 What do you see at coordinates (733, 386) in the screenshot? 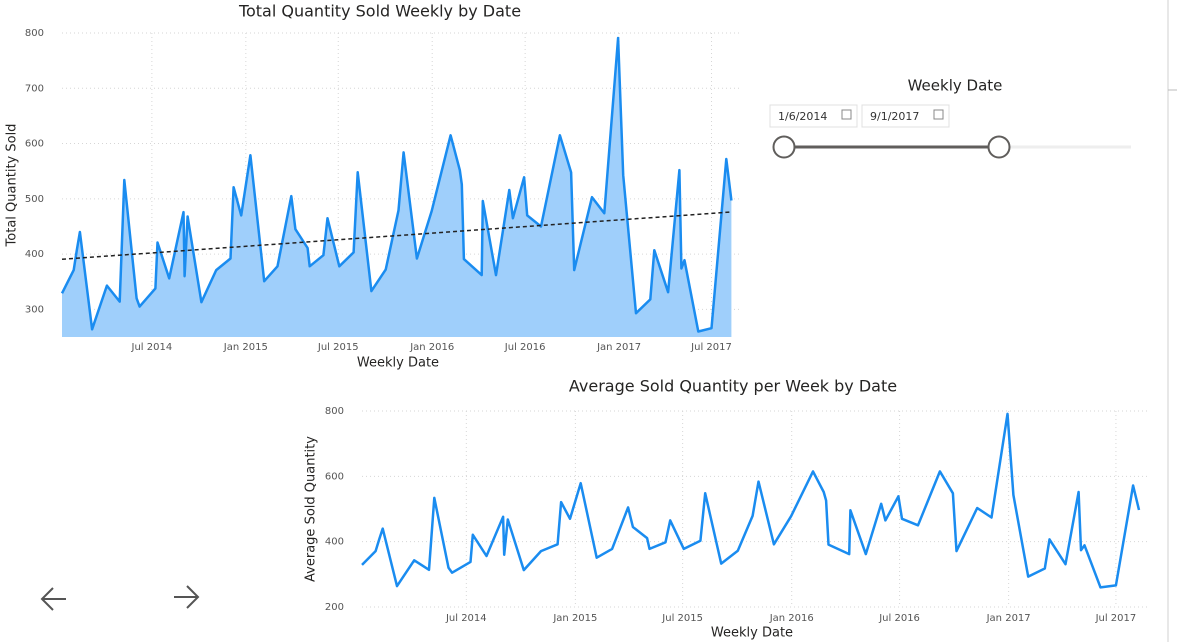
I see `chart-title: Average Sold Quantity per Week by Date` at bounding box center [733, 386].